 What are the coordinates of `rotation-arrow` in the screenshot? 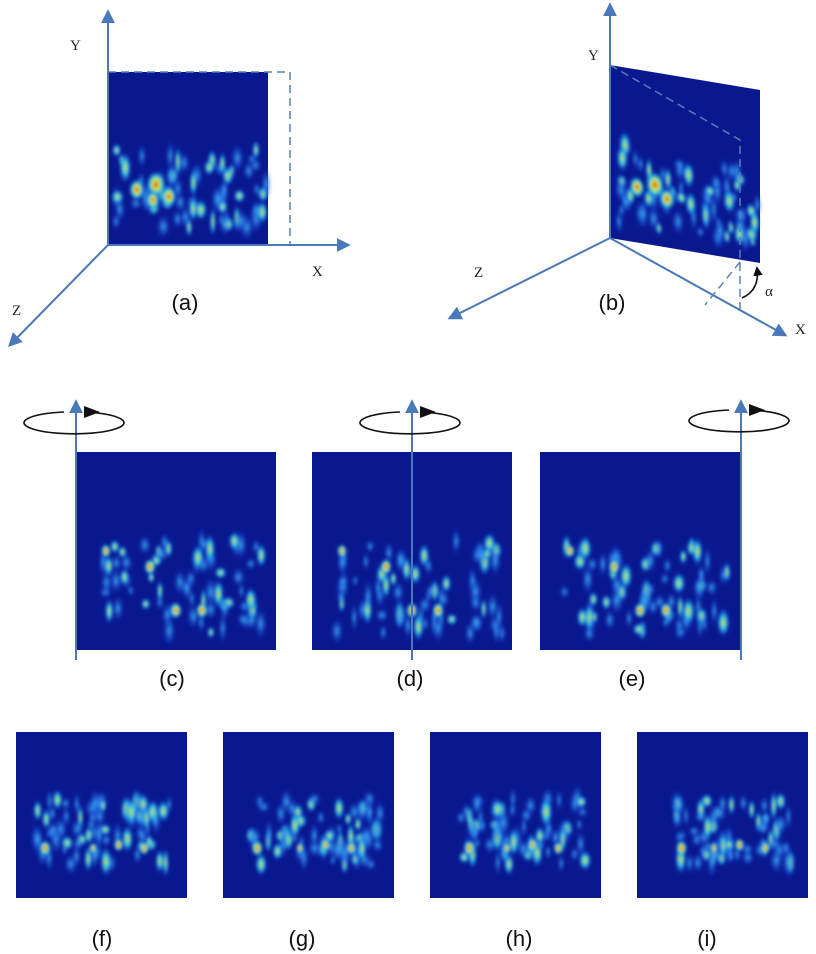 It's located at (410, 423).